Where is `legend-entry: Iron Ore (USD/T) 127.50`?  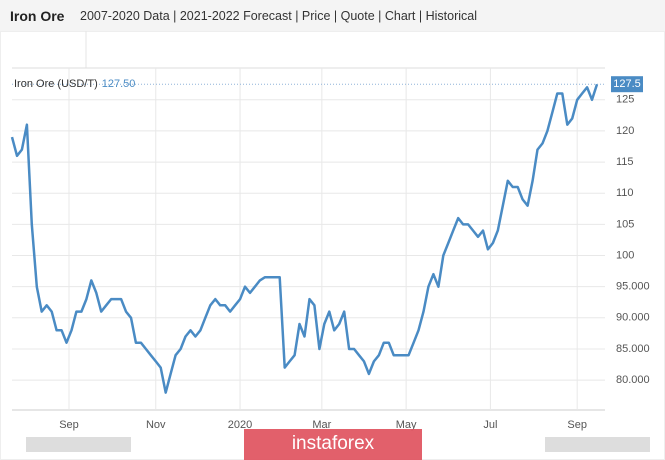
legend-entry: Iron Ore (USD/T) 127.50 is located at coordinates (74, 84).